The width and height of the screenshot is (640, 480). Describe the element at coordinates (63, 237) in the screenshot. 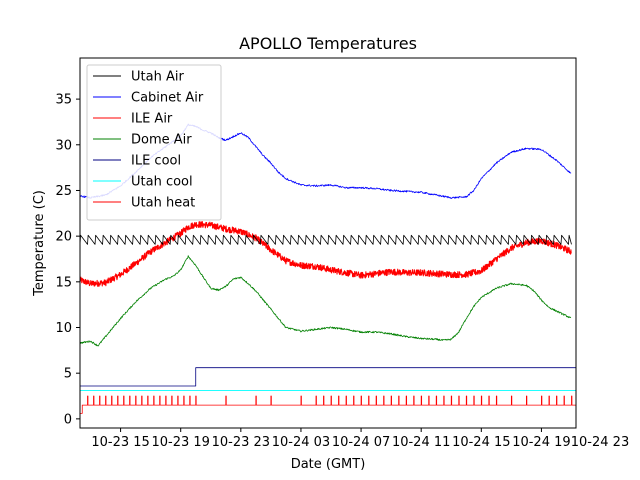

I see `y-tick-label: 20` at that location.